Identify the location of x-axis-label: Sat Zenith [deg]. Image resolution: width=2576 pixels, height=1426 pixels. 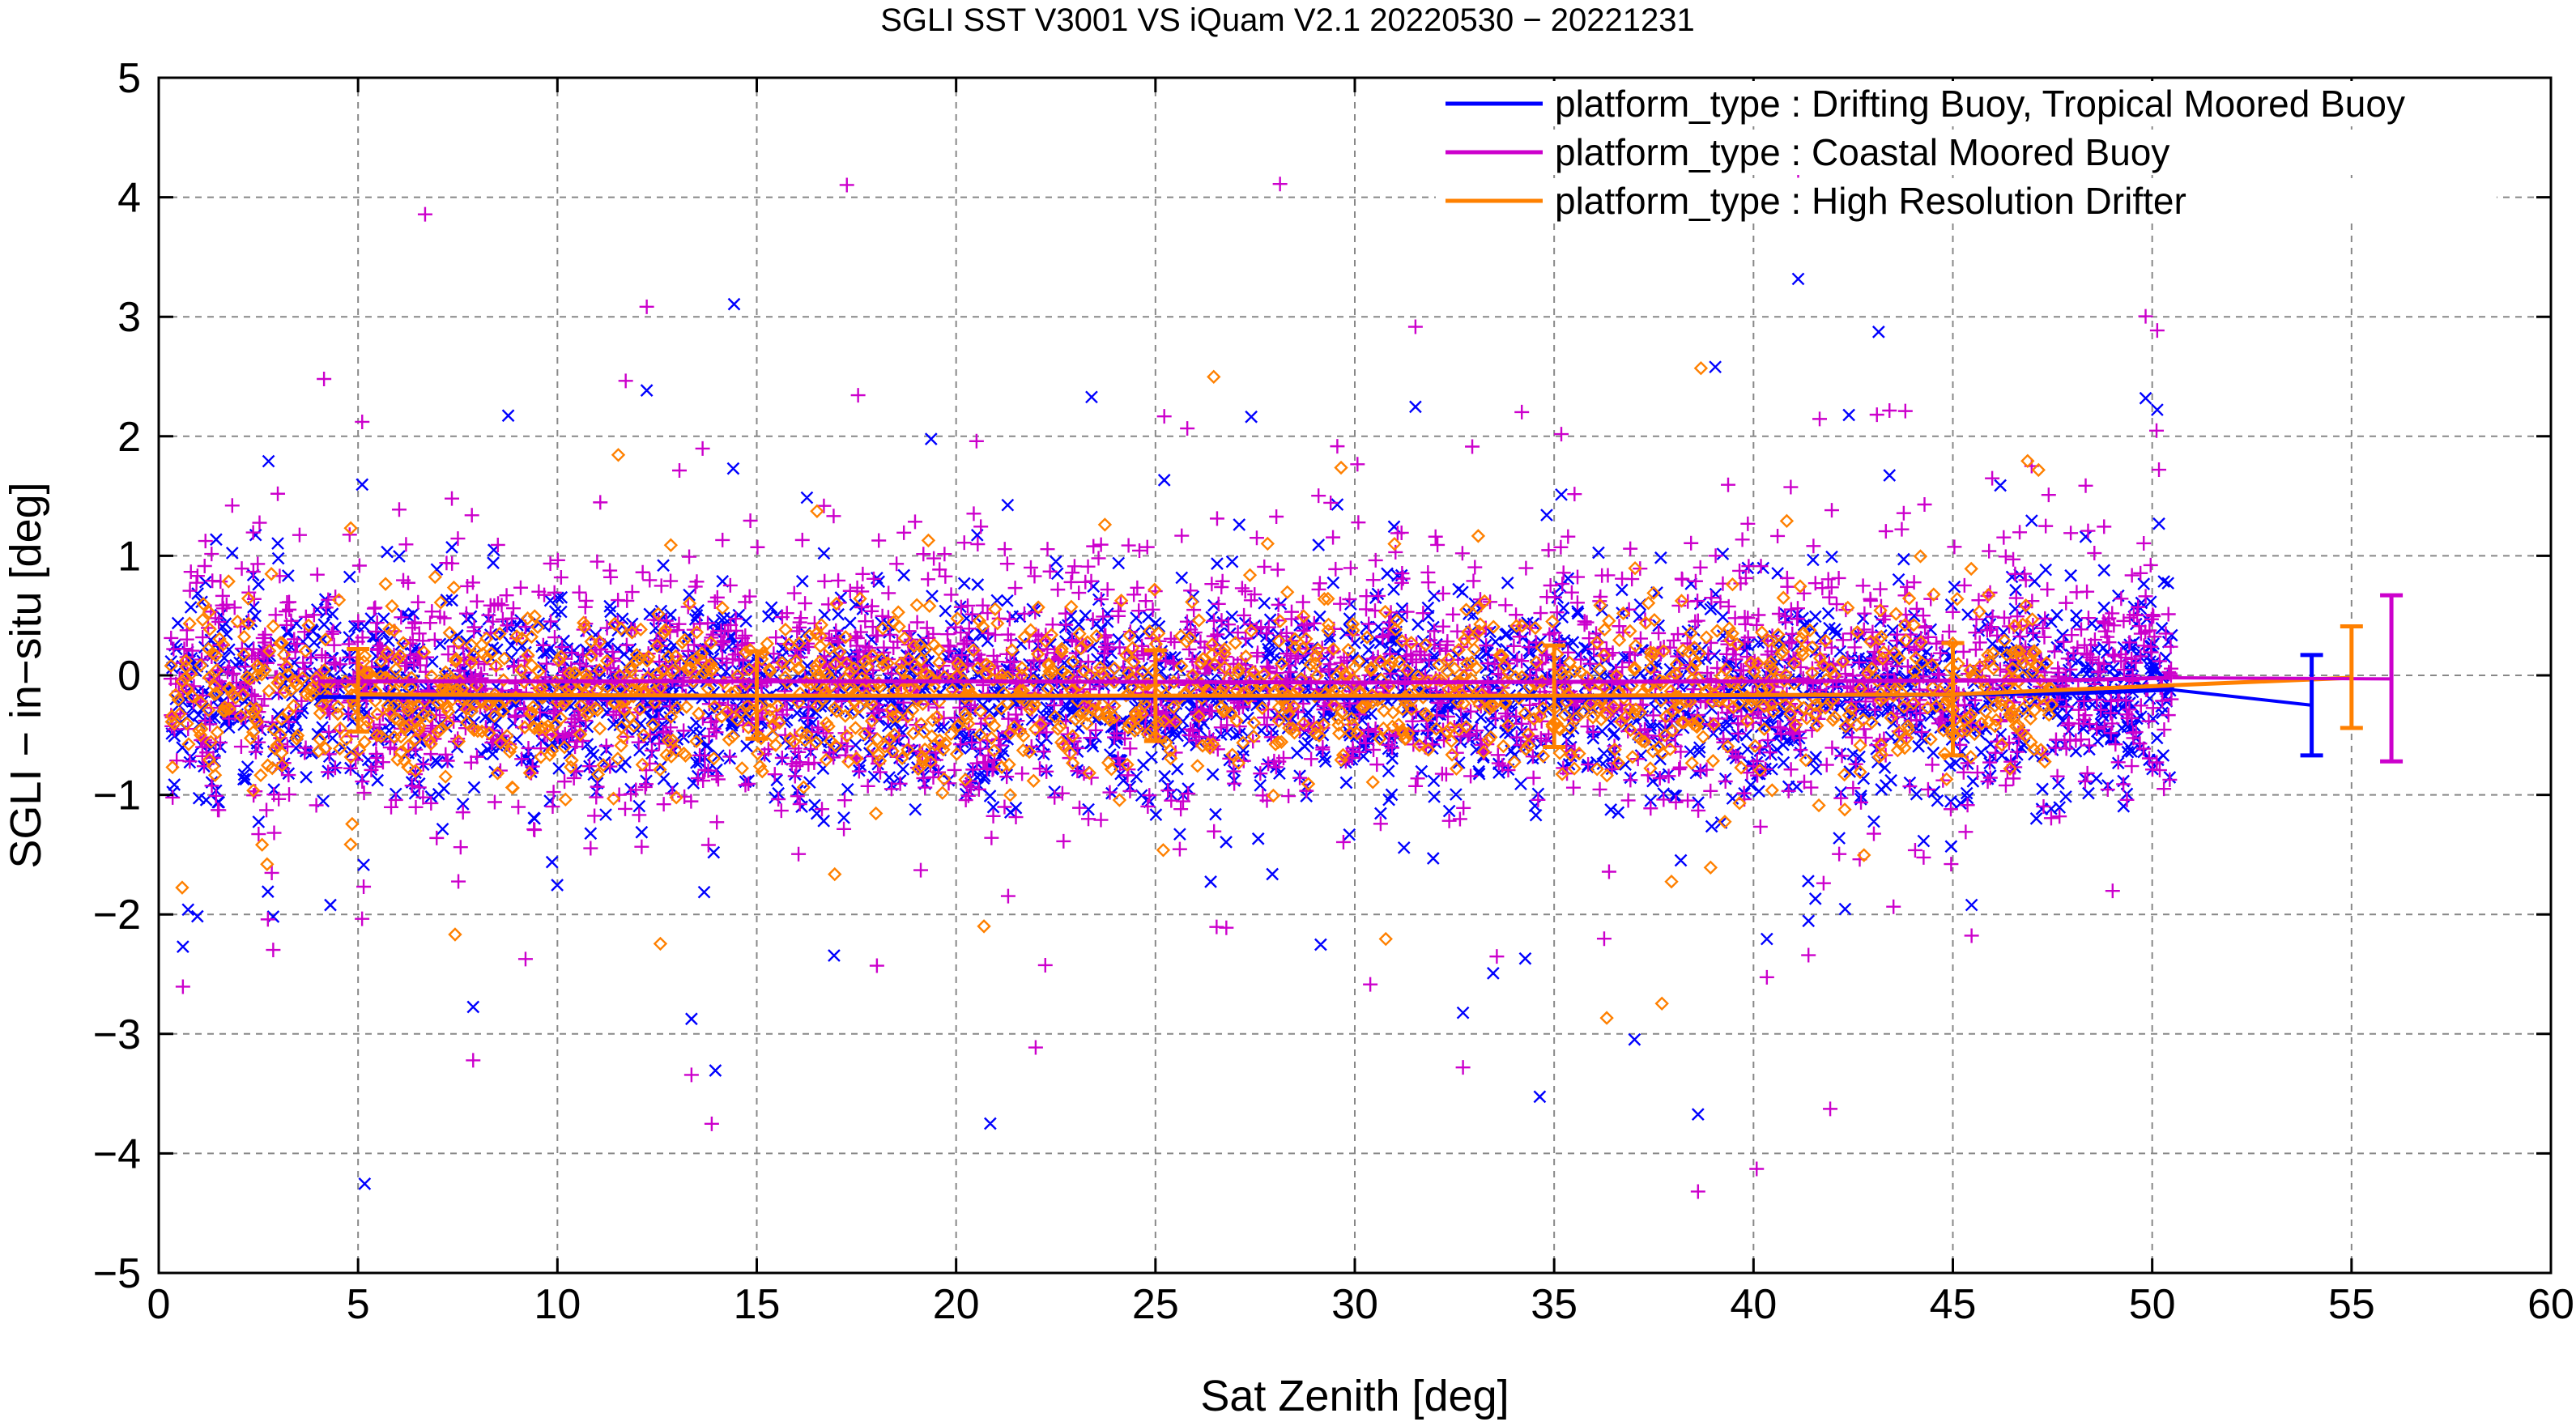
(1354, 1396).